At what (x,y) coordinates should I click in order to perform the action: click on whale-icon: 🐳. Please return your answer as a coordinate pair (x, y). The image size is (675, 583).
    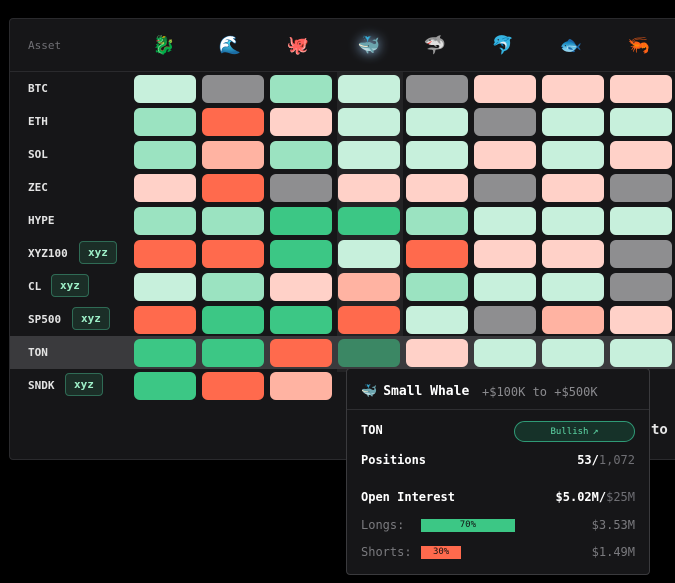
    Looking at the image, I should click on (369, 45).